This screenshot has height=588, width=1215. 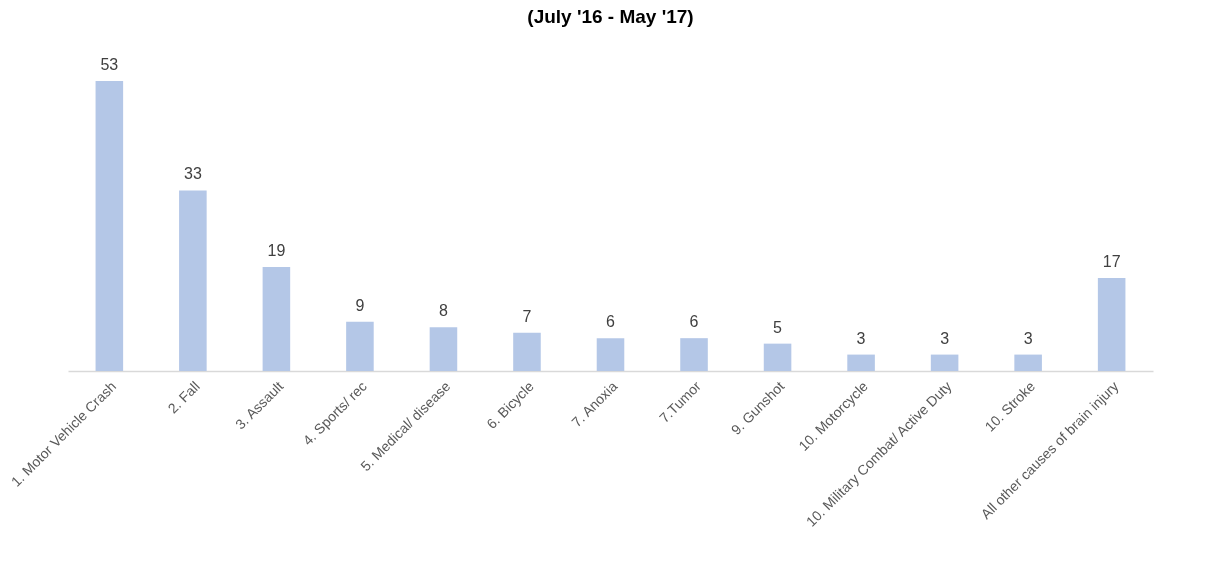 What do you see at coordinates (360, 305) in the screenshot?
I see `data-label: 9` at bounding box center [360, 305].